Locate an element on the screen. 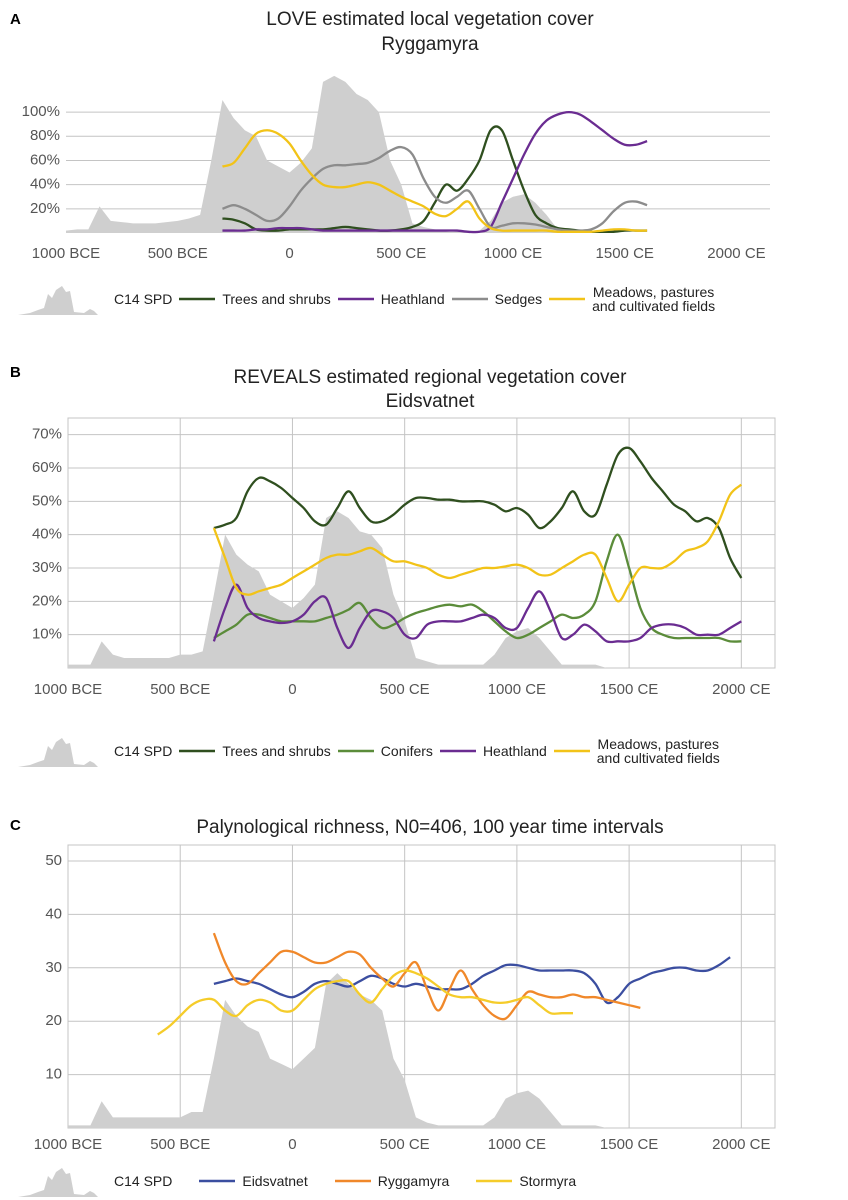  legend-item: Eidsvatnet is located at coordinates (253, 1181).